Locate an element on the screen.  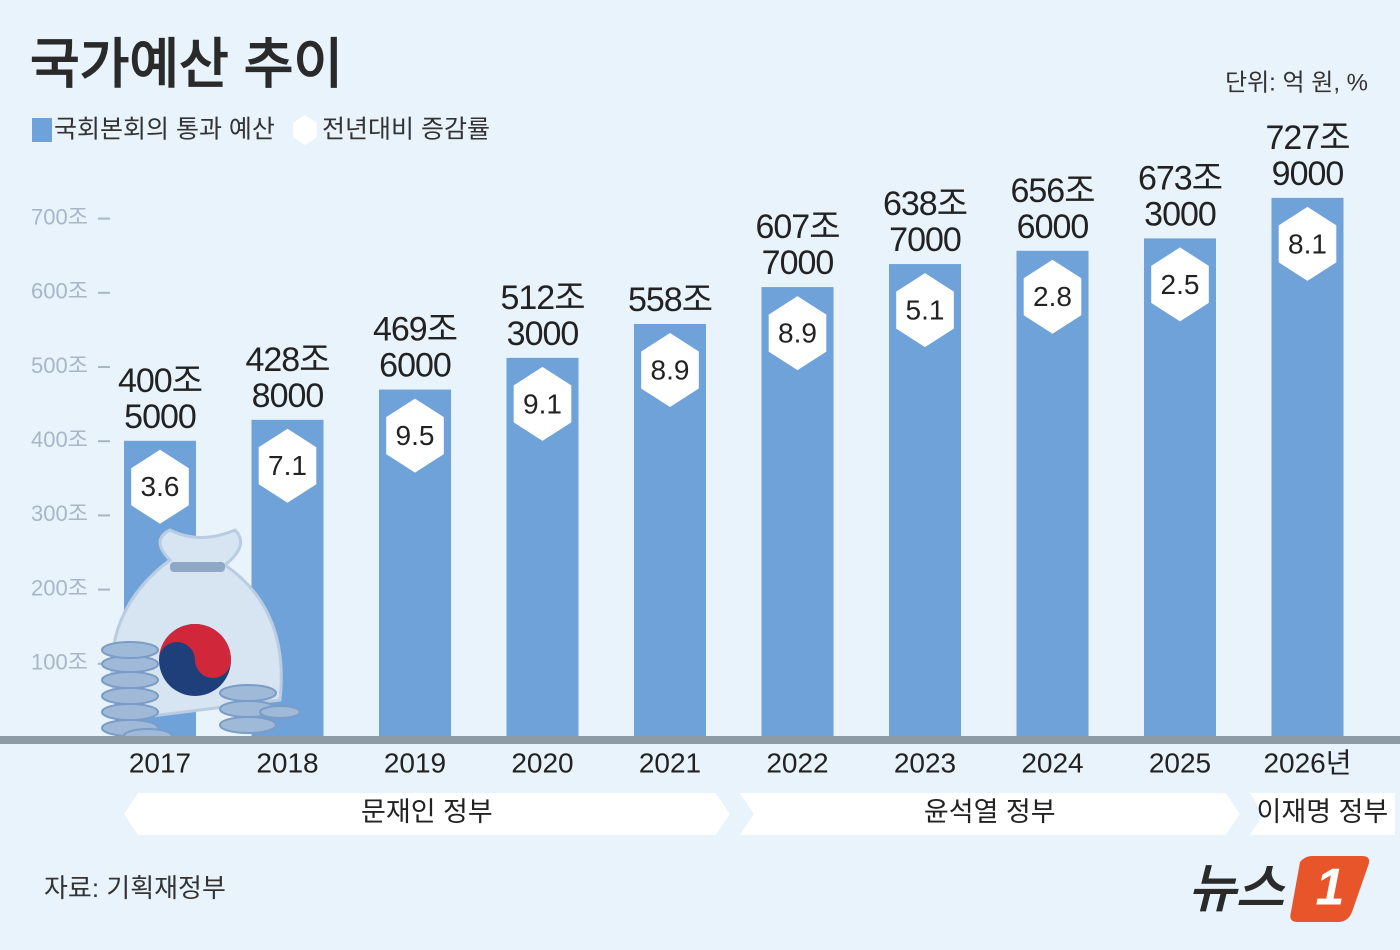
logo: 뉴스 1 is located at coordinates (1279, 889).